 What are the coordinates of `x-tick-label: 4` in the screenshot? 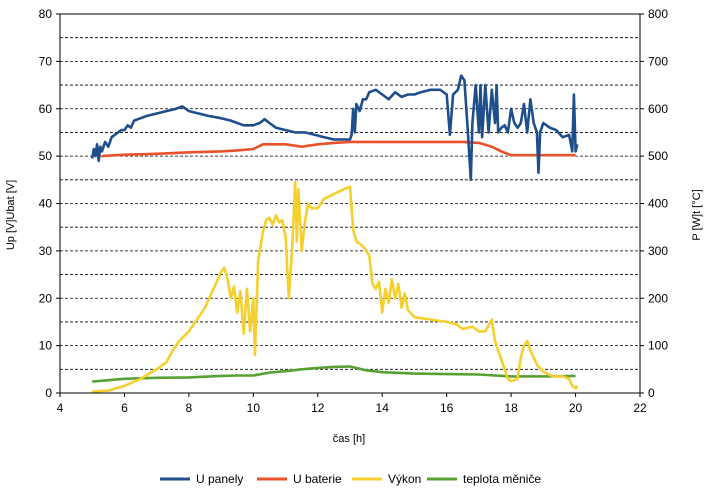 It's located at (60, 408).